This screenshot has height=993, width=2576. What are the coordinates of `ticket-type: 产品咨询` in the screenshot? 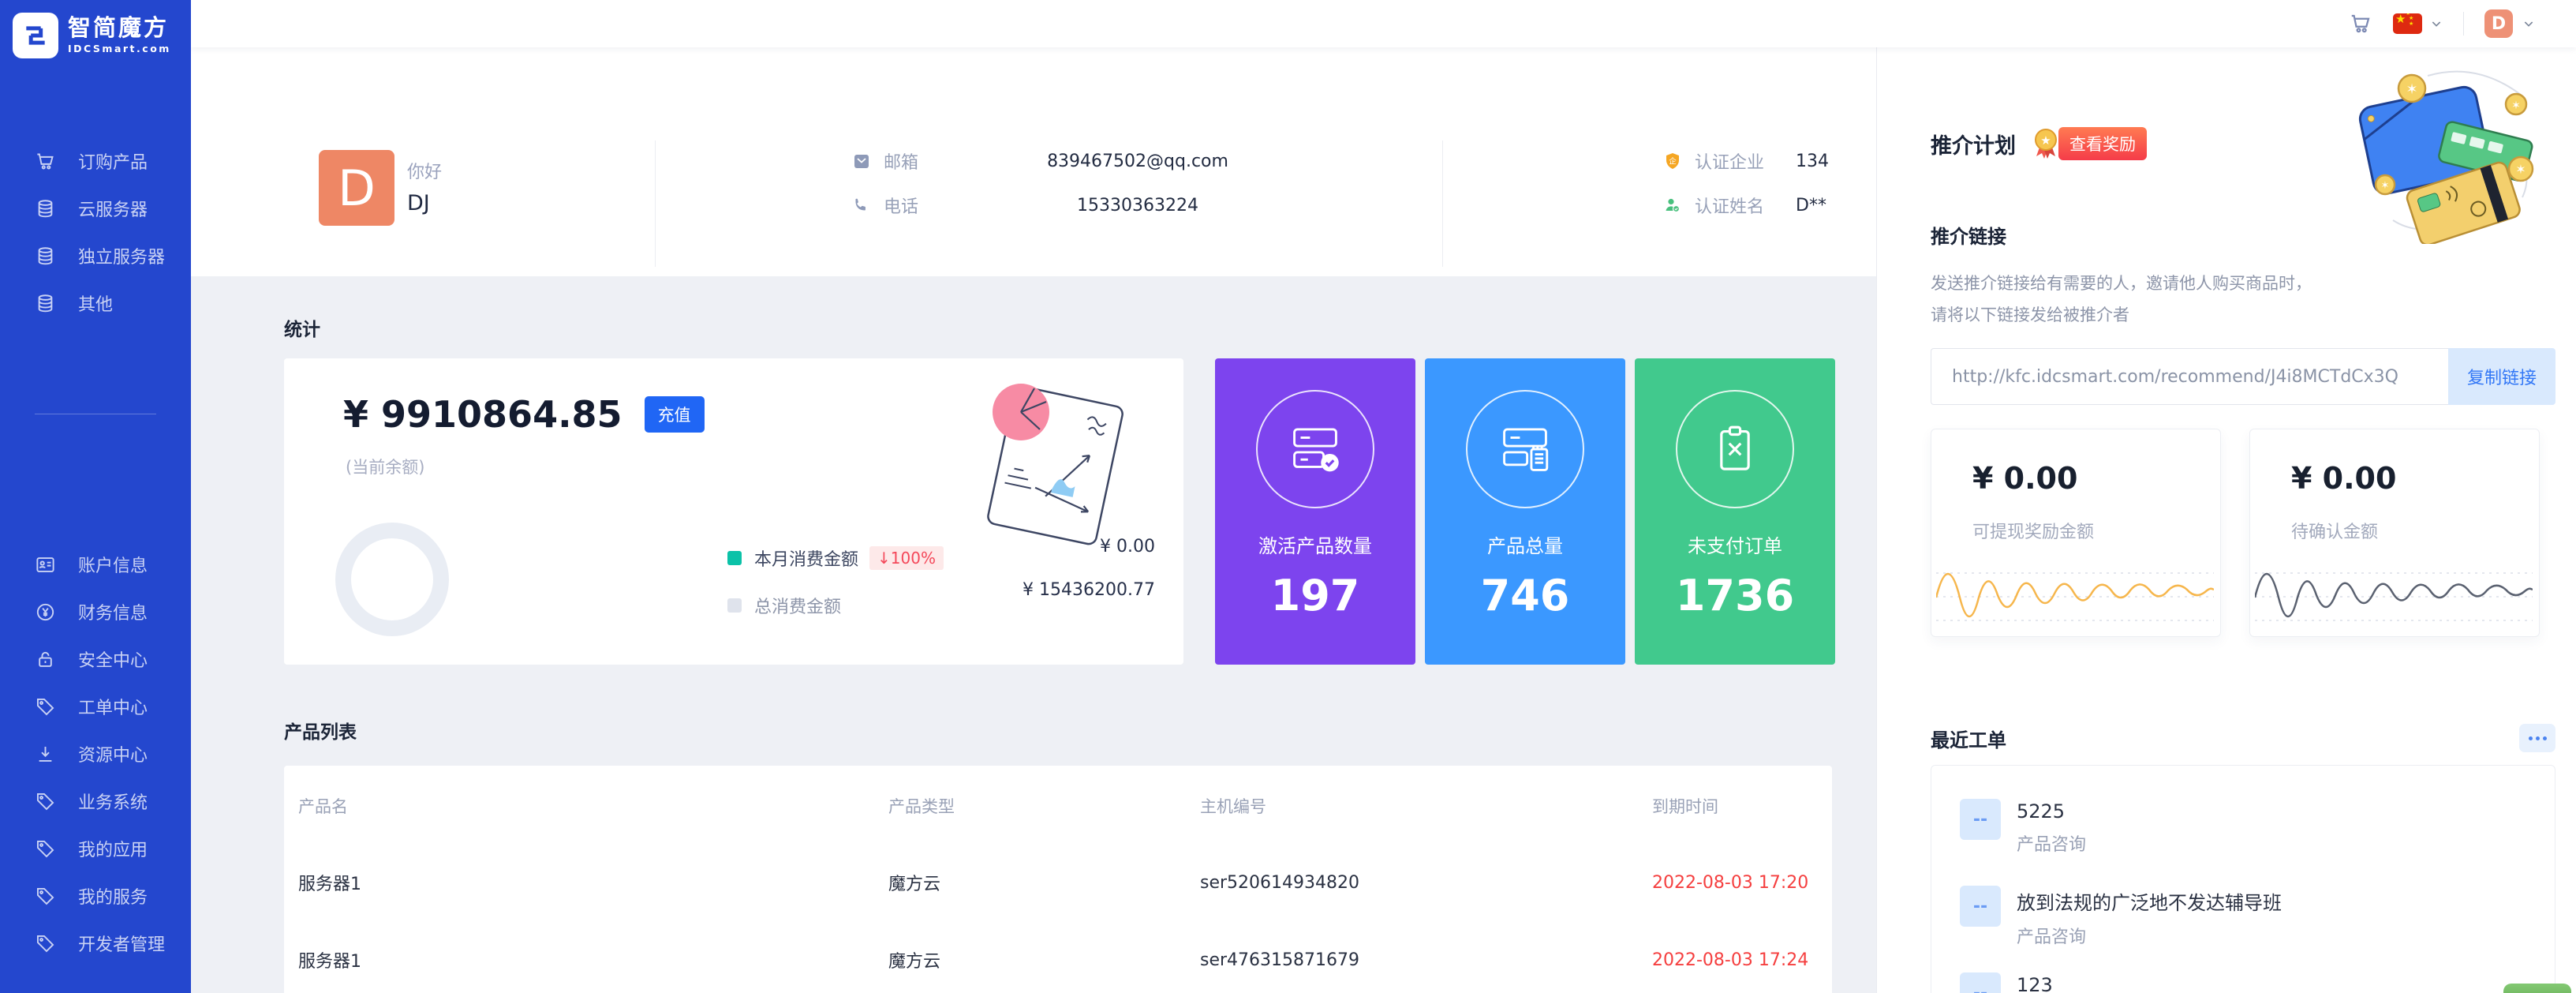 It's located at (2052, 937).